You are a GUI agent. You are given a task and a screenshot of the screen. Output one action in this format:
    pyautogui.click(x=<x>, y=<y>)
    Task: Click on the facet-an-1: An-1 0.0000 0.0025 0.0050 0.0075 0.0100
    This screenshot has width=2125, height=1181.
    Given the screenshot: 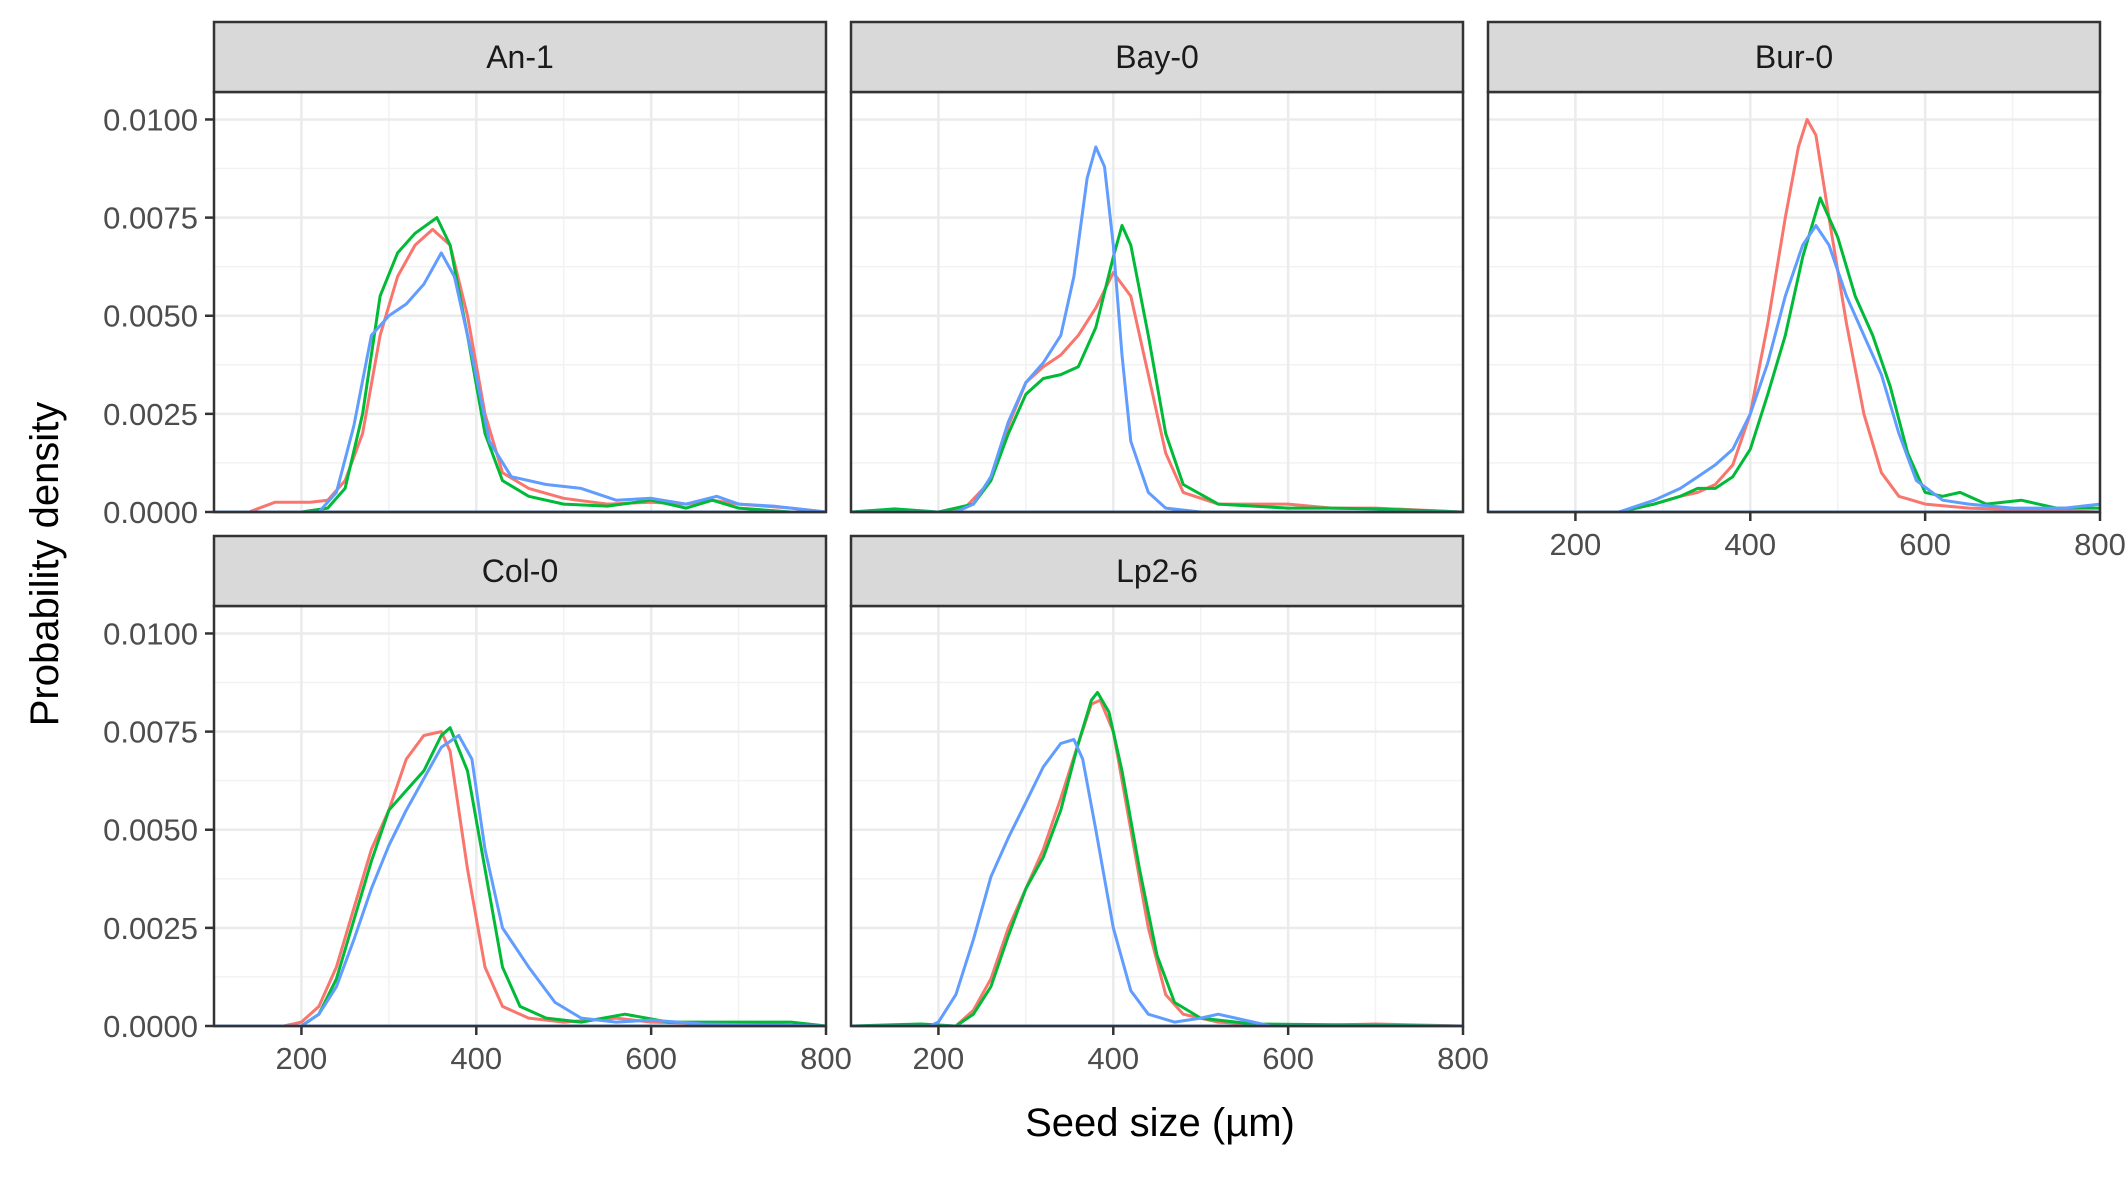 What is the action you would take?
    pyautogui.click(x=465, y=275)
    